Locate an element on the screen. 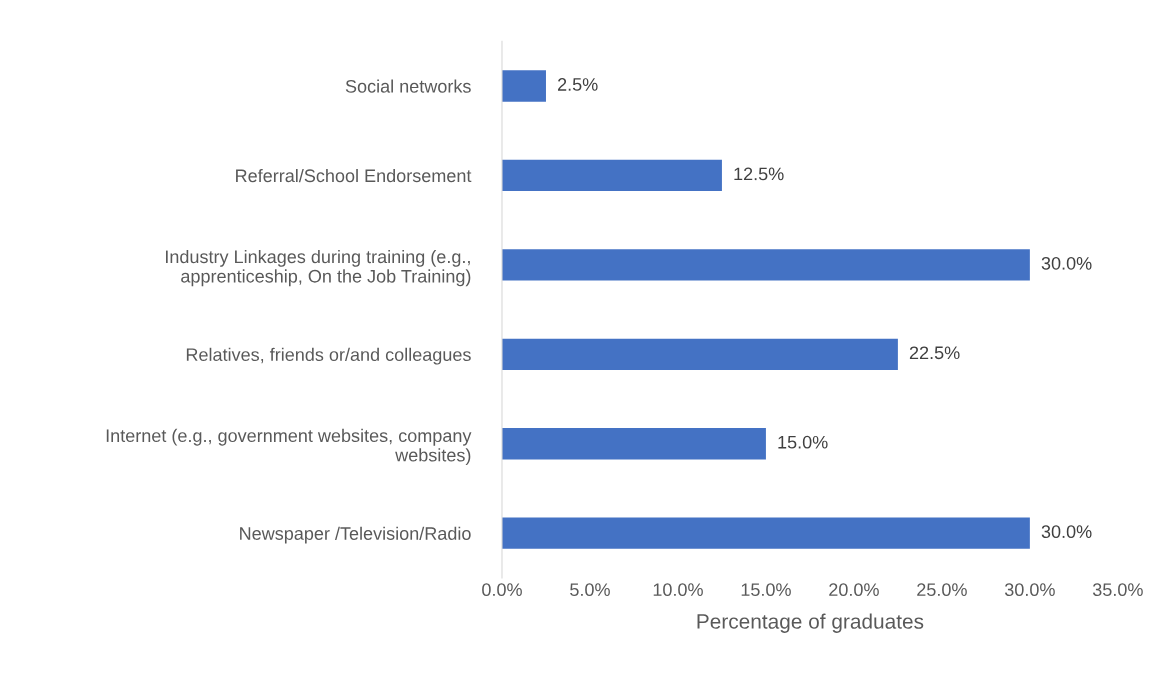  data-label: 22.5% is located at coordinates (934, 353).